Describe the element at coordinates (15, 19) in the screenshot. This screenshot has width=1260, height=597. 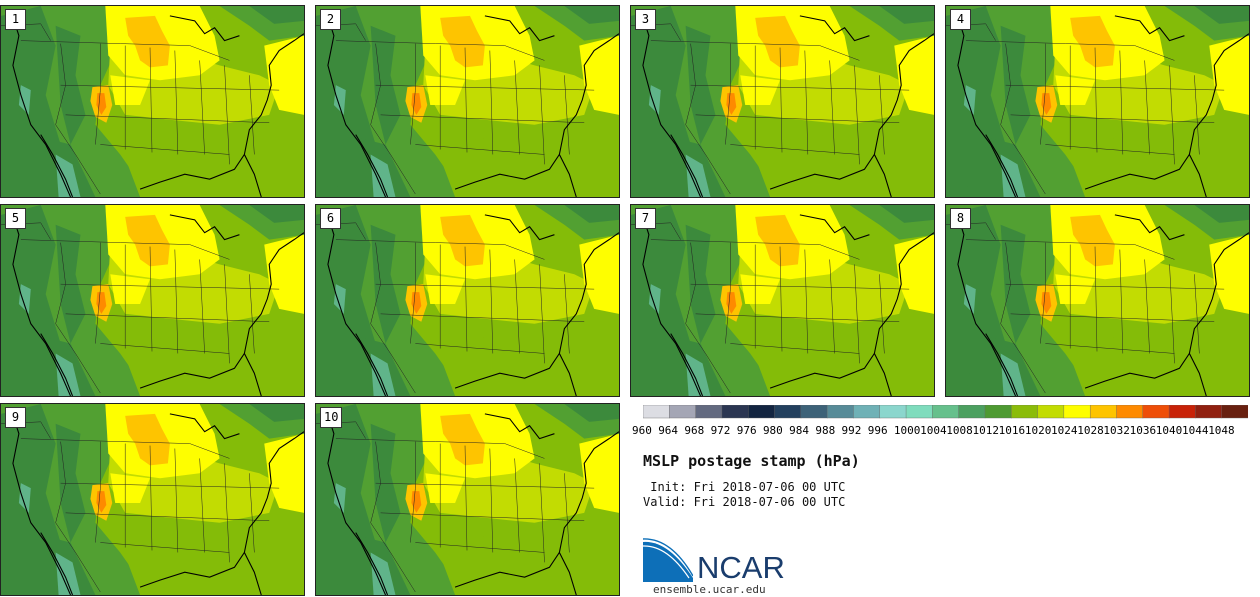
I see `panel-number: 1` at that location.